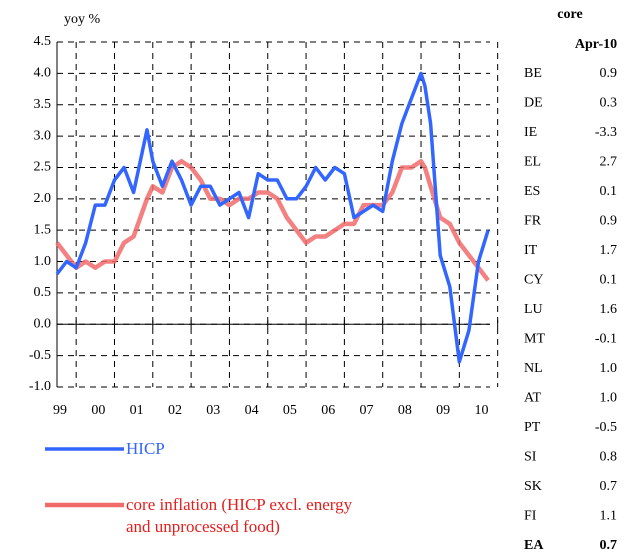 The width and height of the screenshot is (633, 552). Describe the element at coordinates (609, 309) in the screenshot. I see `table-cell: 1.6` at that location.